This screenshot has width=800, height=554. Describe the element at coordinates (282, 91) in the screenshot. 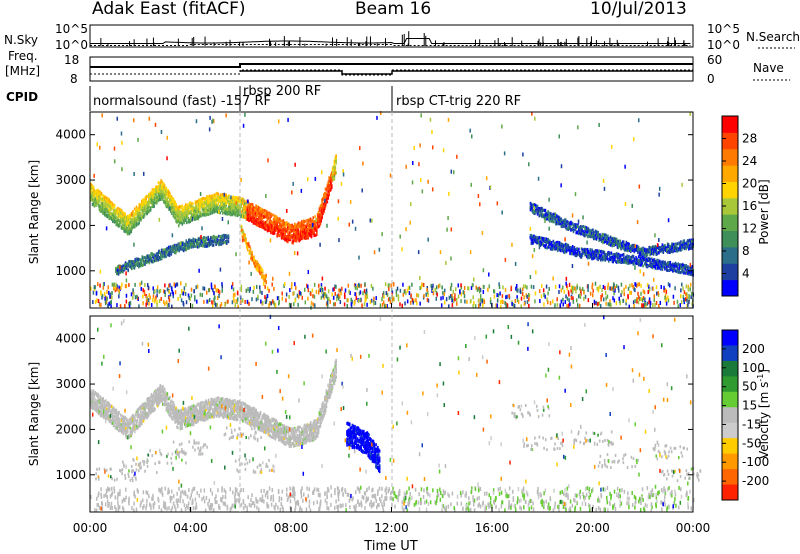

I see `cpid-mode-2: rbsp 200 RF` at that location.